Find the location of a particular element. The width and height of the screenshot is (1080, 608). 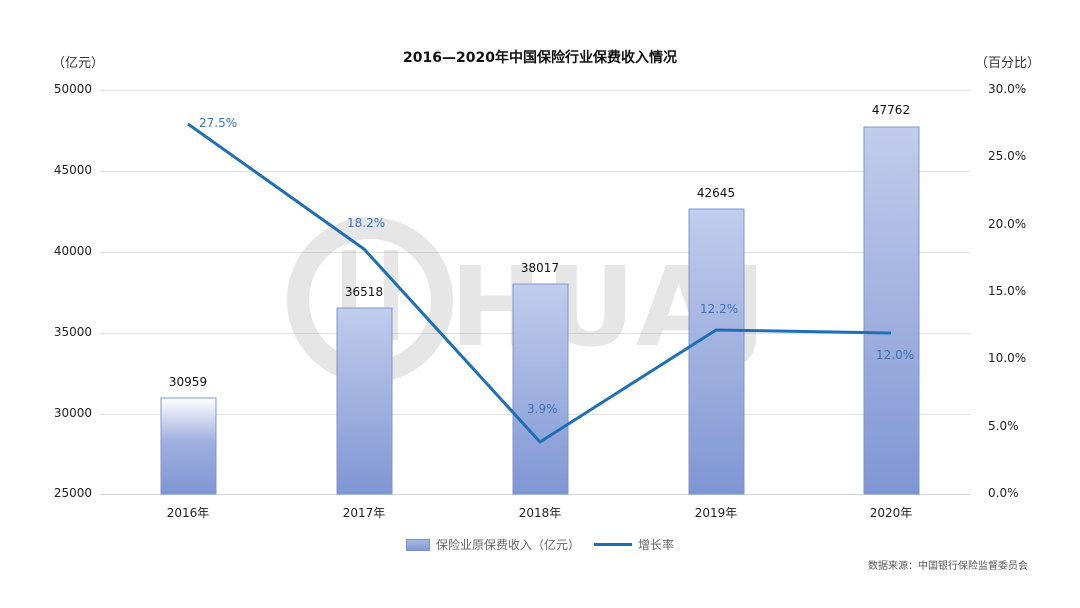

x-tick-2017: 2017年 is located at coordinates (364, 513).